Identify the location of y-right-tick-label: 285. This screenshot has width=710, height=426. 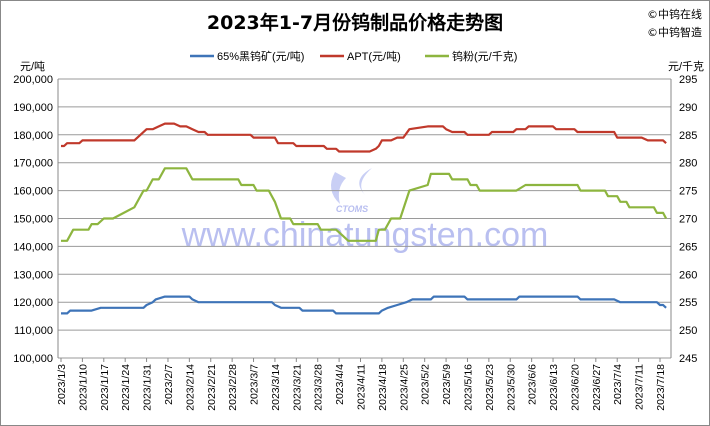
(688, 136).